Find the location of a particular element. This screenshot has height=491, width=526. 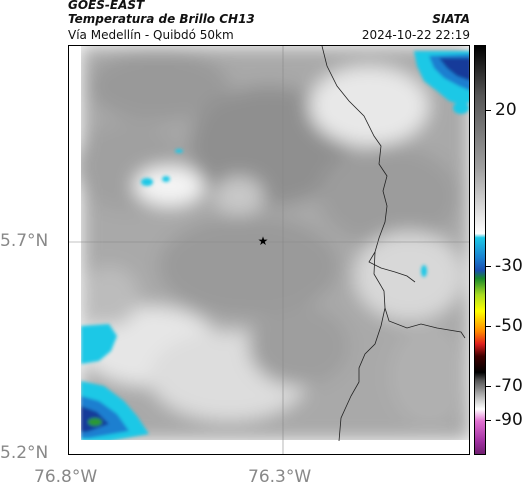

colorbar-label: -90 is located at coordinates (509, 420).